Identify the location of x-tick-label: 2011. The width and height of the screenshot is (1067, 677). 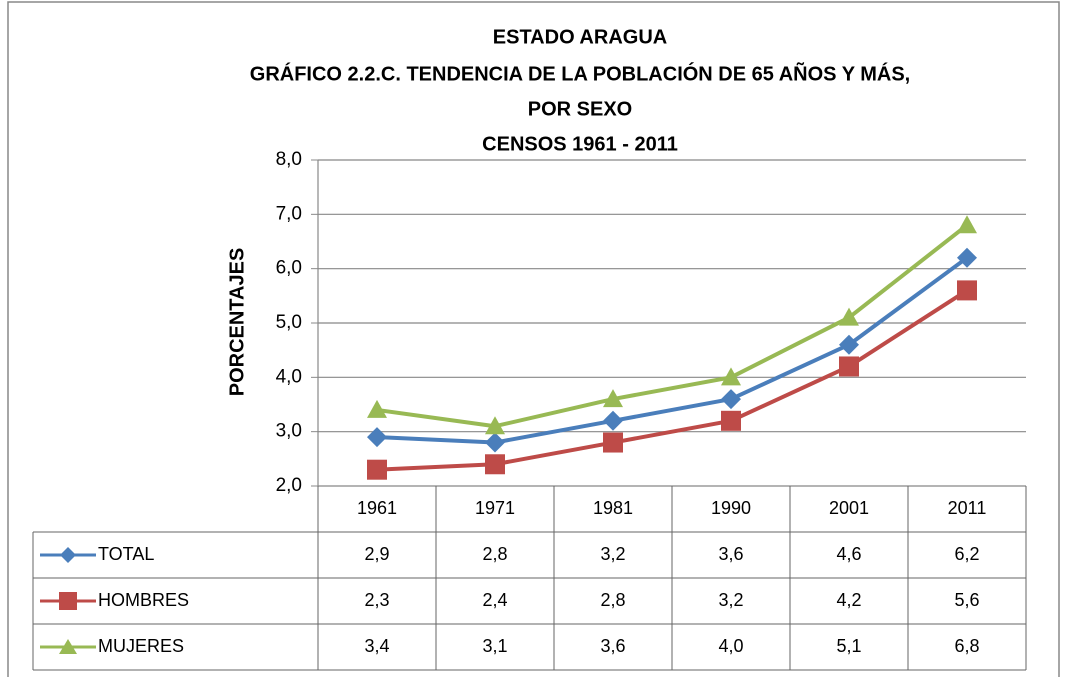
(967, 508).